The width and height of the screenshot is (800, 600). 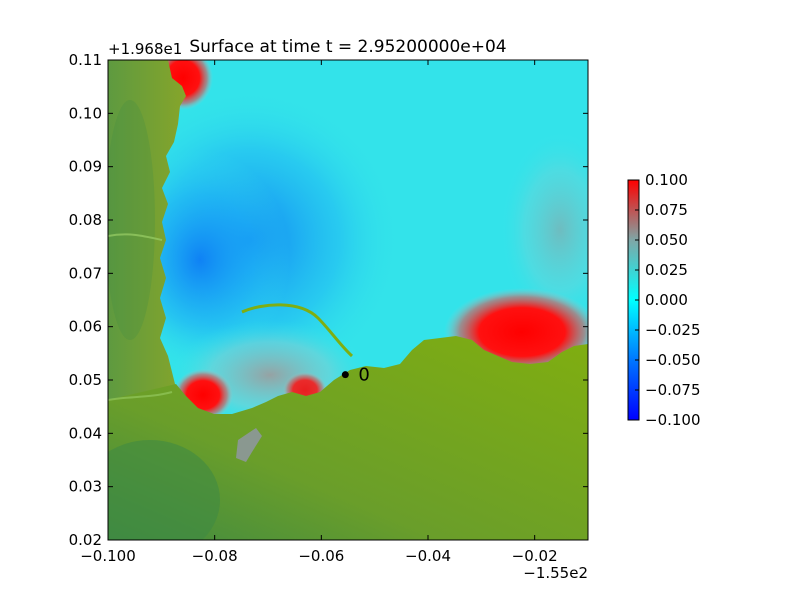 I want to click on x-tick-label: −0.02, so click(x=535, y=556).